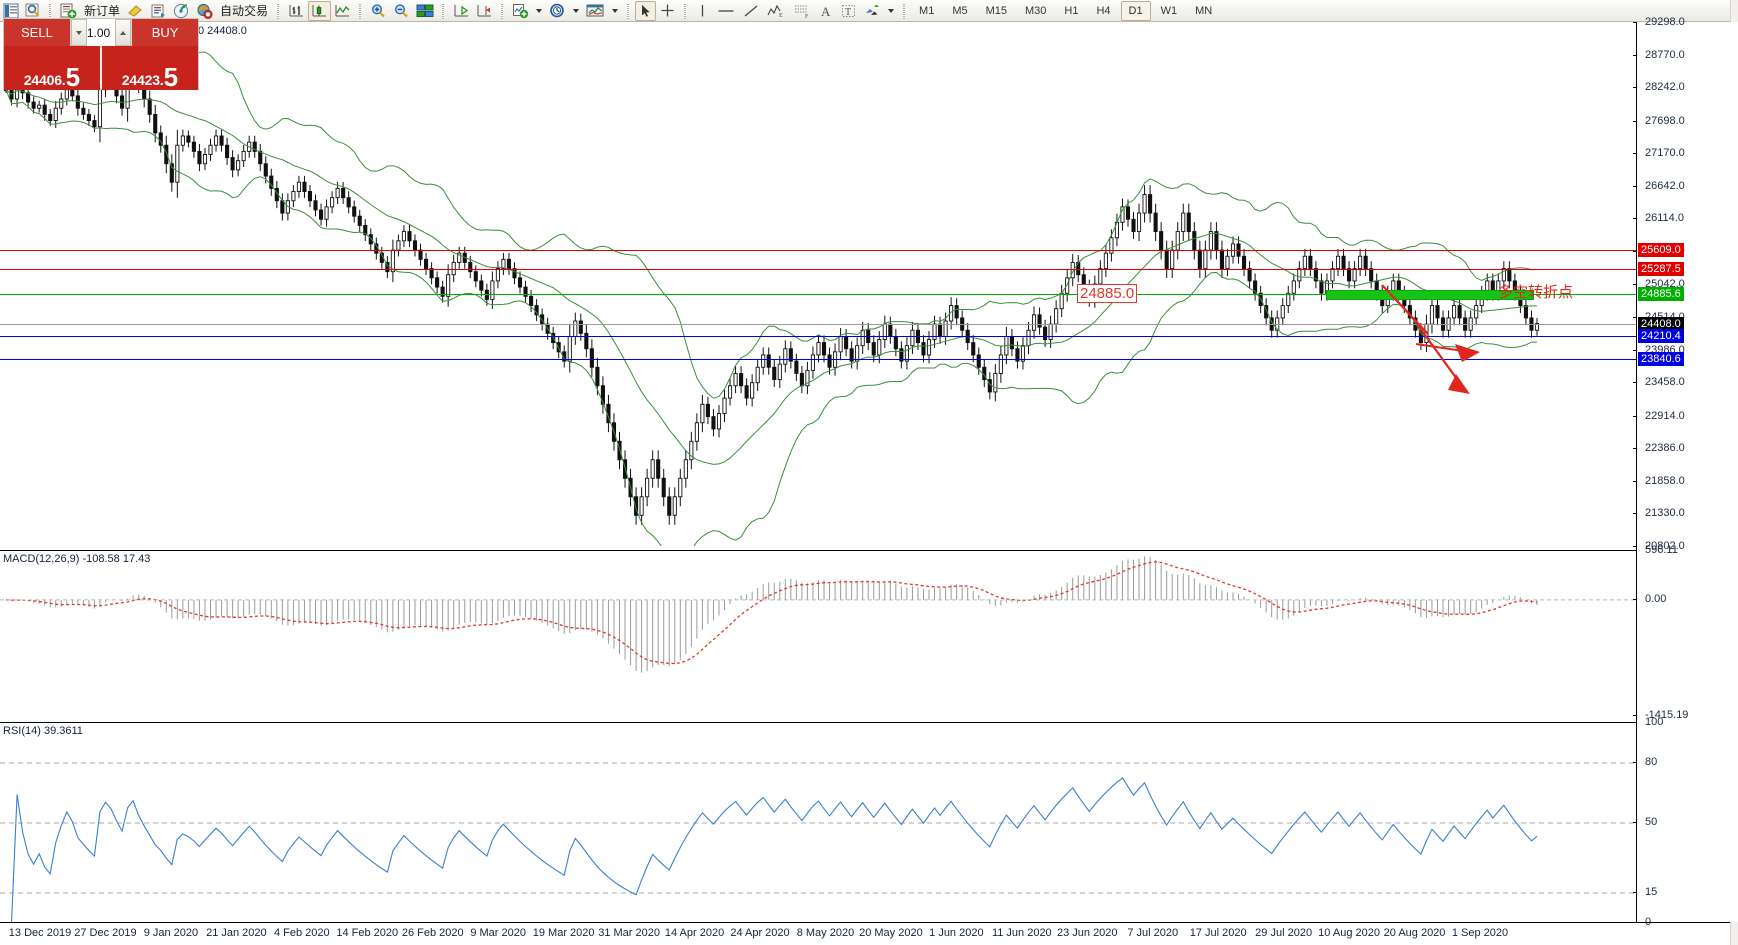  What do you see at coordinates (702, 11) in the screenshot?
I see `vertical-line-icon` at bounding box center [702, 11].